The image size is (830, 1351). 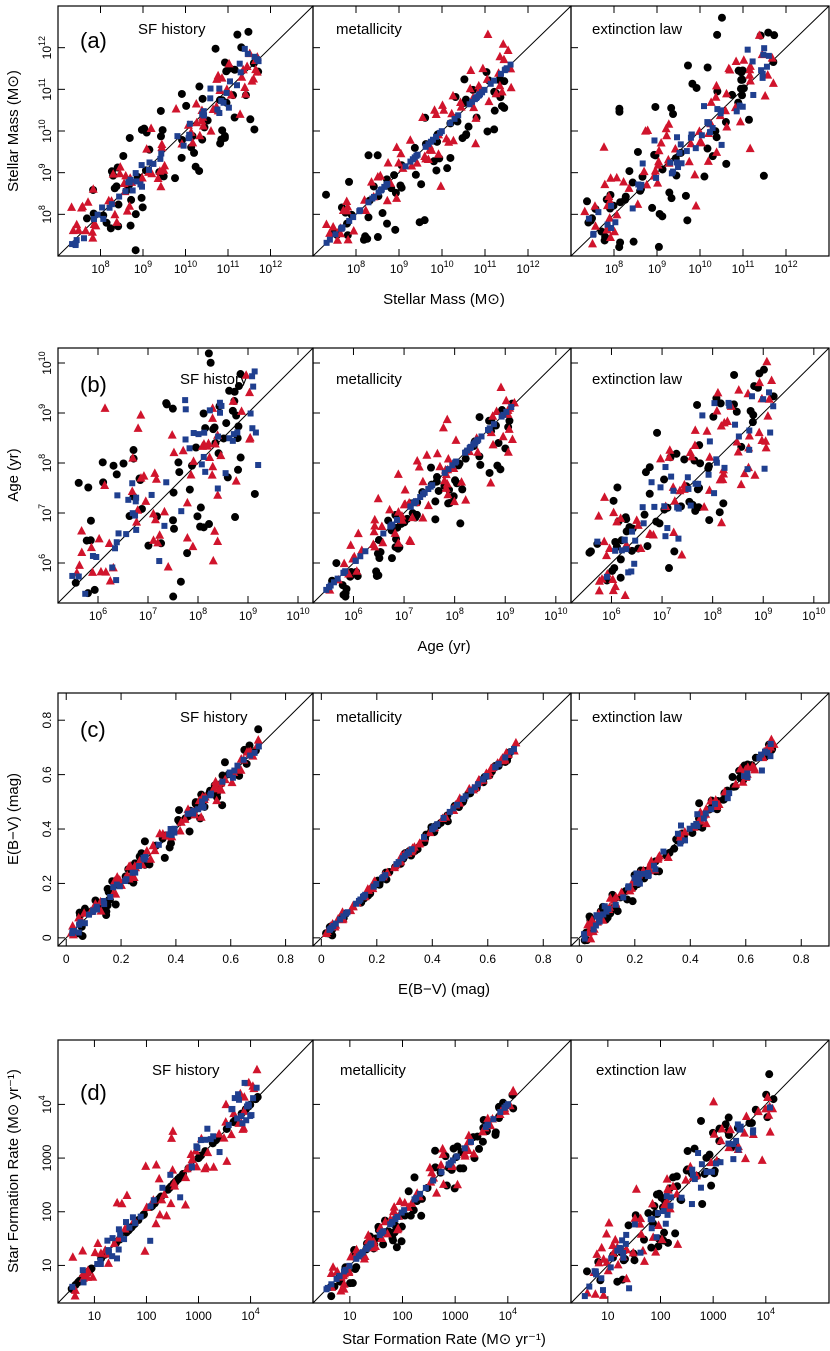 I want to click on x-tick-label: 0.2, so click(x=121, y=959).